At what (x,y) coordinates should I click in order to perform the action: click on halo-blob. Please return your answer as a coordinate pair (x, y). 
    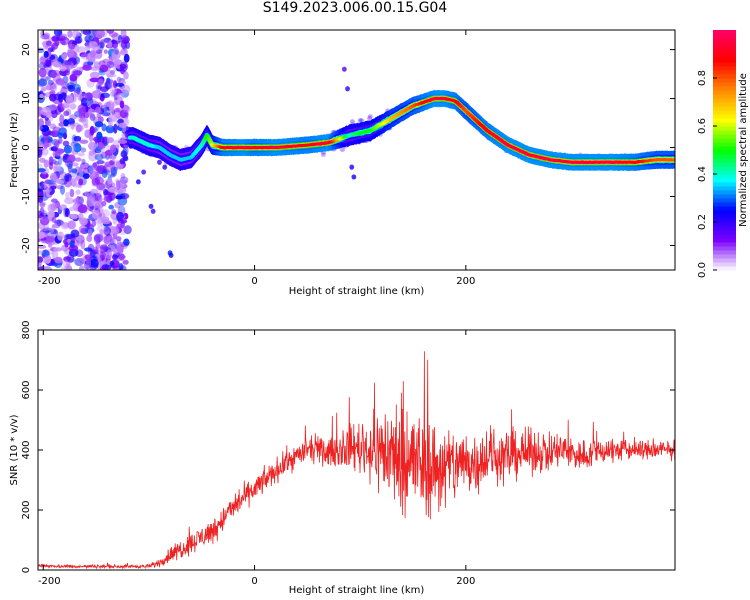
    Looking at the image, I should click on (352, 121).